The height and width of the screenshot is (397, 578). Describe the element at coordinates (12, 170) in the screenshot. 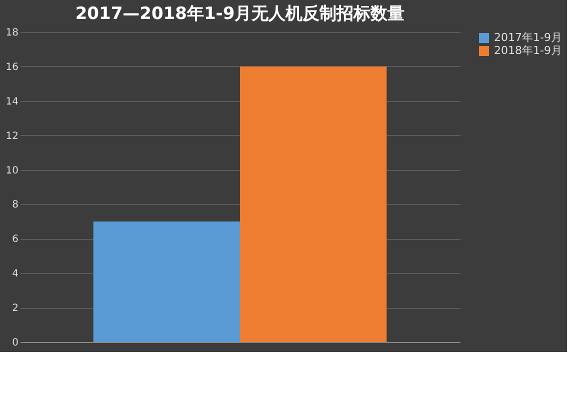

I see `y-tick-label: 10` at that location.